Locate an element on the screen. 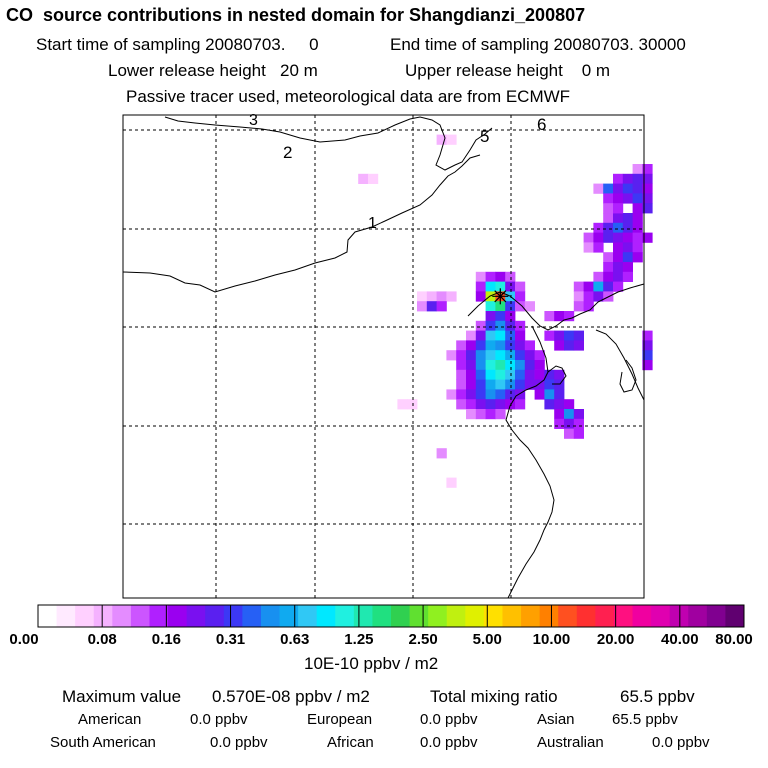  colorbar-tick-label: 1.25 is located at coordinates (359, 639).